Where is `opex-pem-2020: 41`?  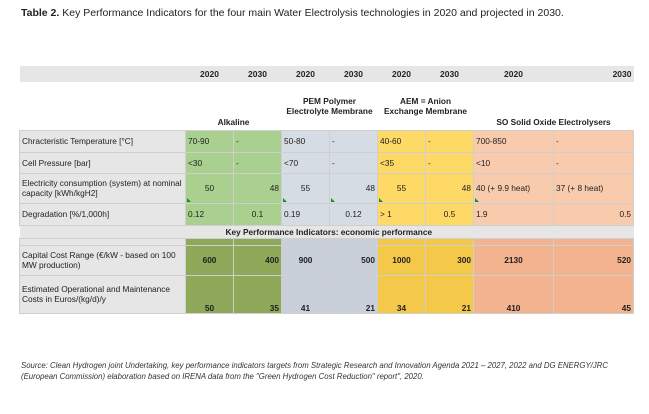 opex-pem-2020: 41 is located at coordinates (305, 294).